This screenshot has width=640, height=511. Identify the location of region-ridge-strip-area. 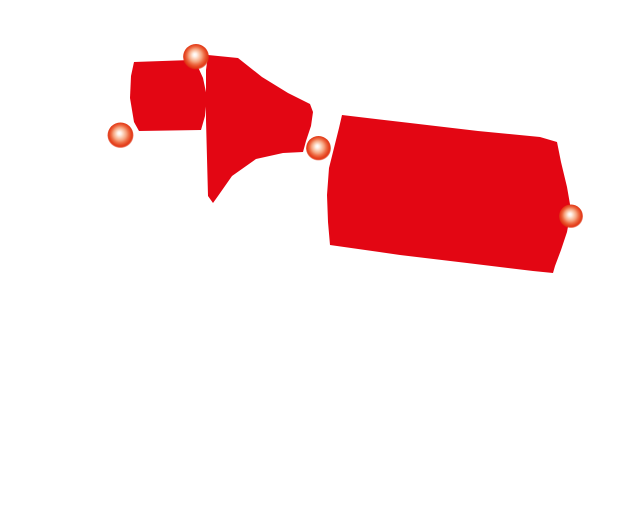
(435, 121).